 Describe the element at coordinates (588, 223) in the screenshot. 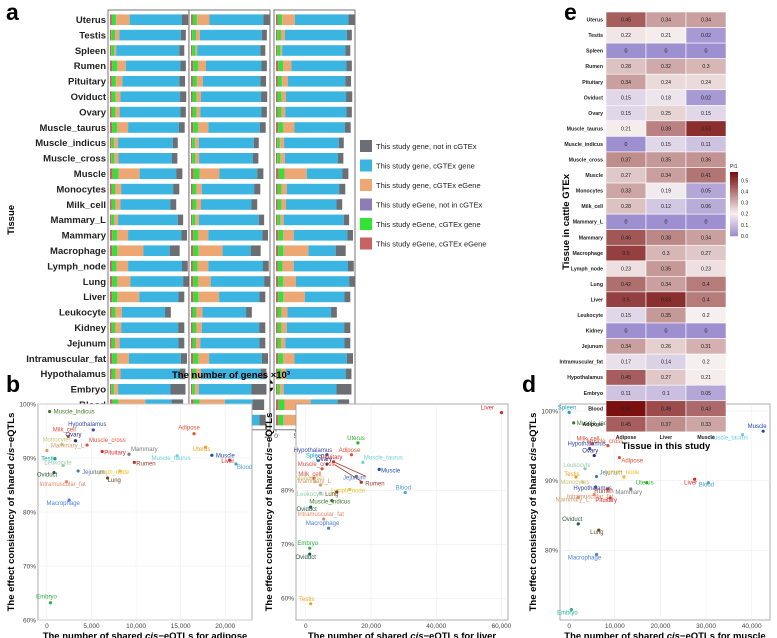

I see `heatmap-row-label-mammary-l: Mammary_L` at that location.